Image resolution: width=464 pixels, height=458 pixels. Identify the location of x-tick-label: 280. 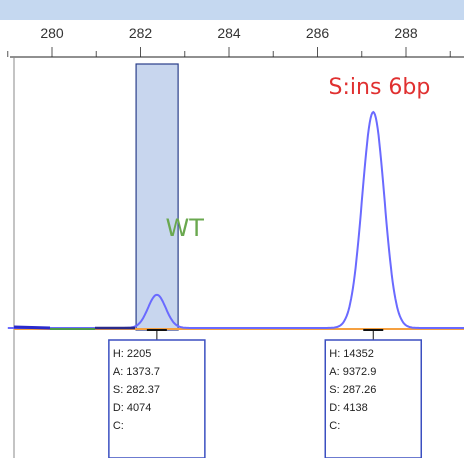
(52, 33).